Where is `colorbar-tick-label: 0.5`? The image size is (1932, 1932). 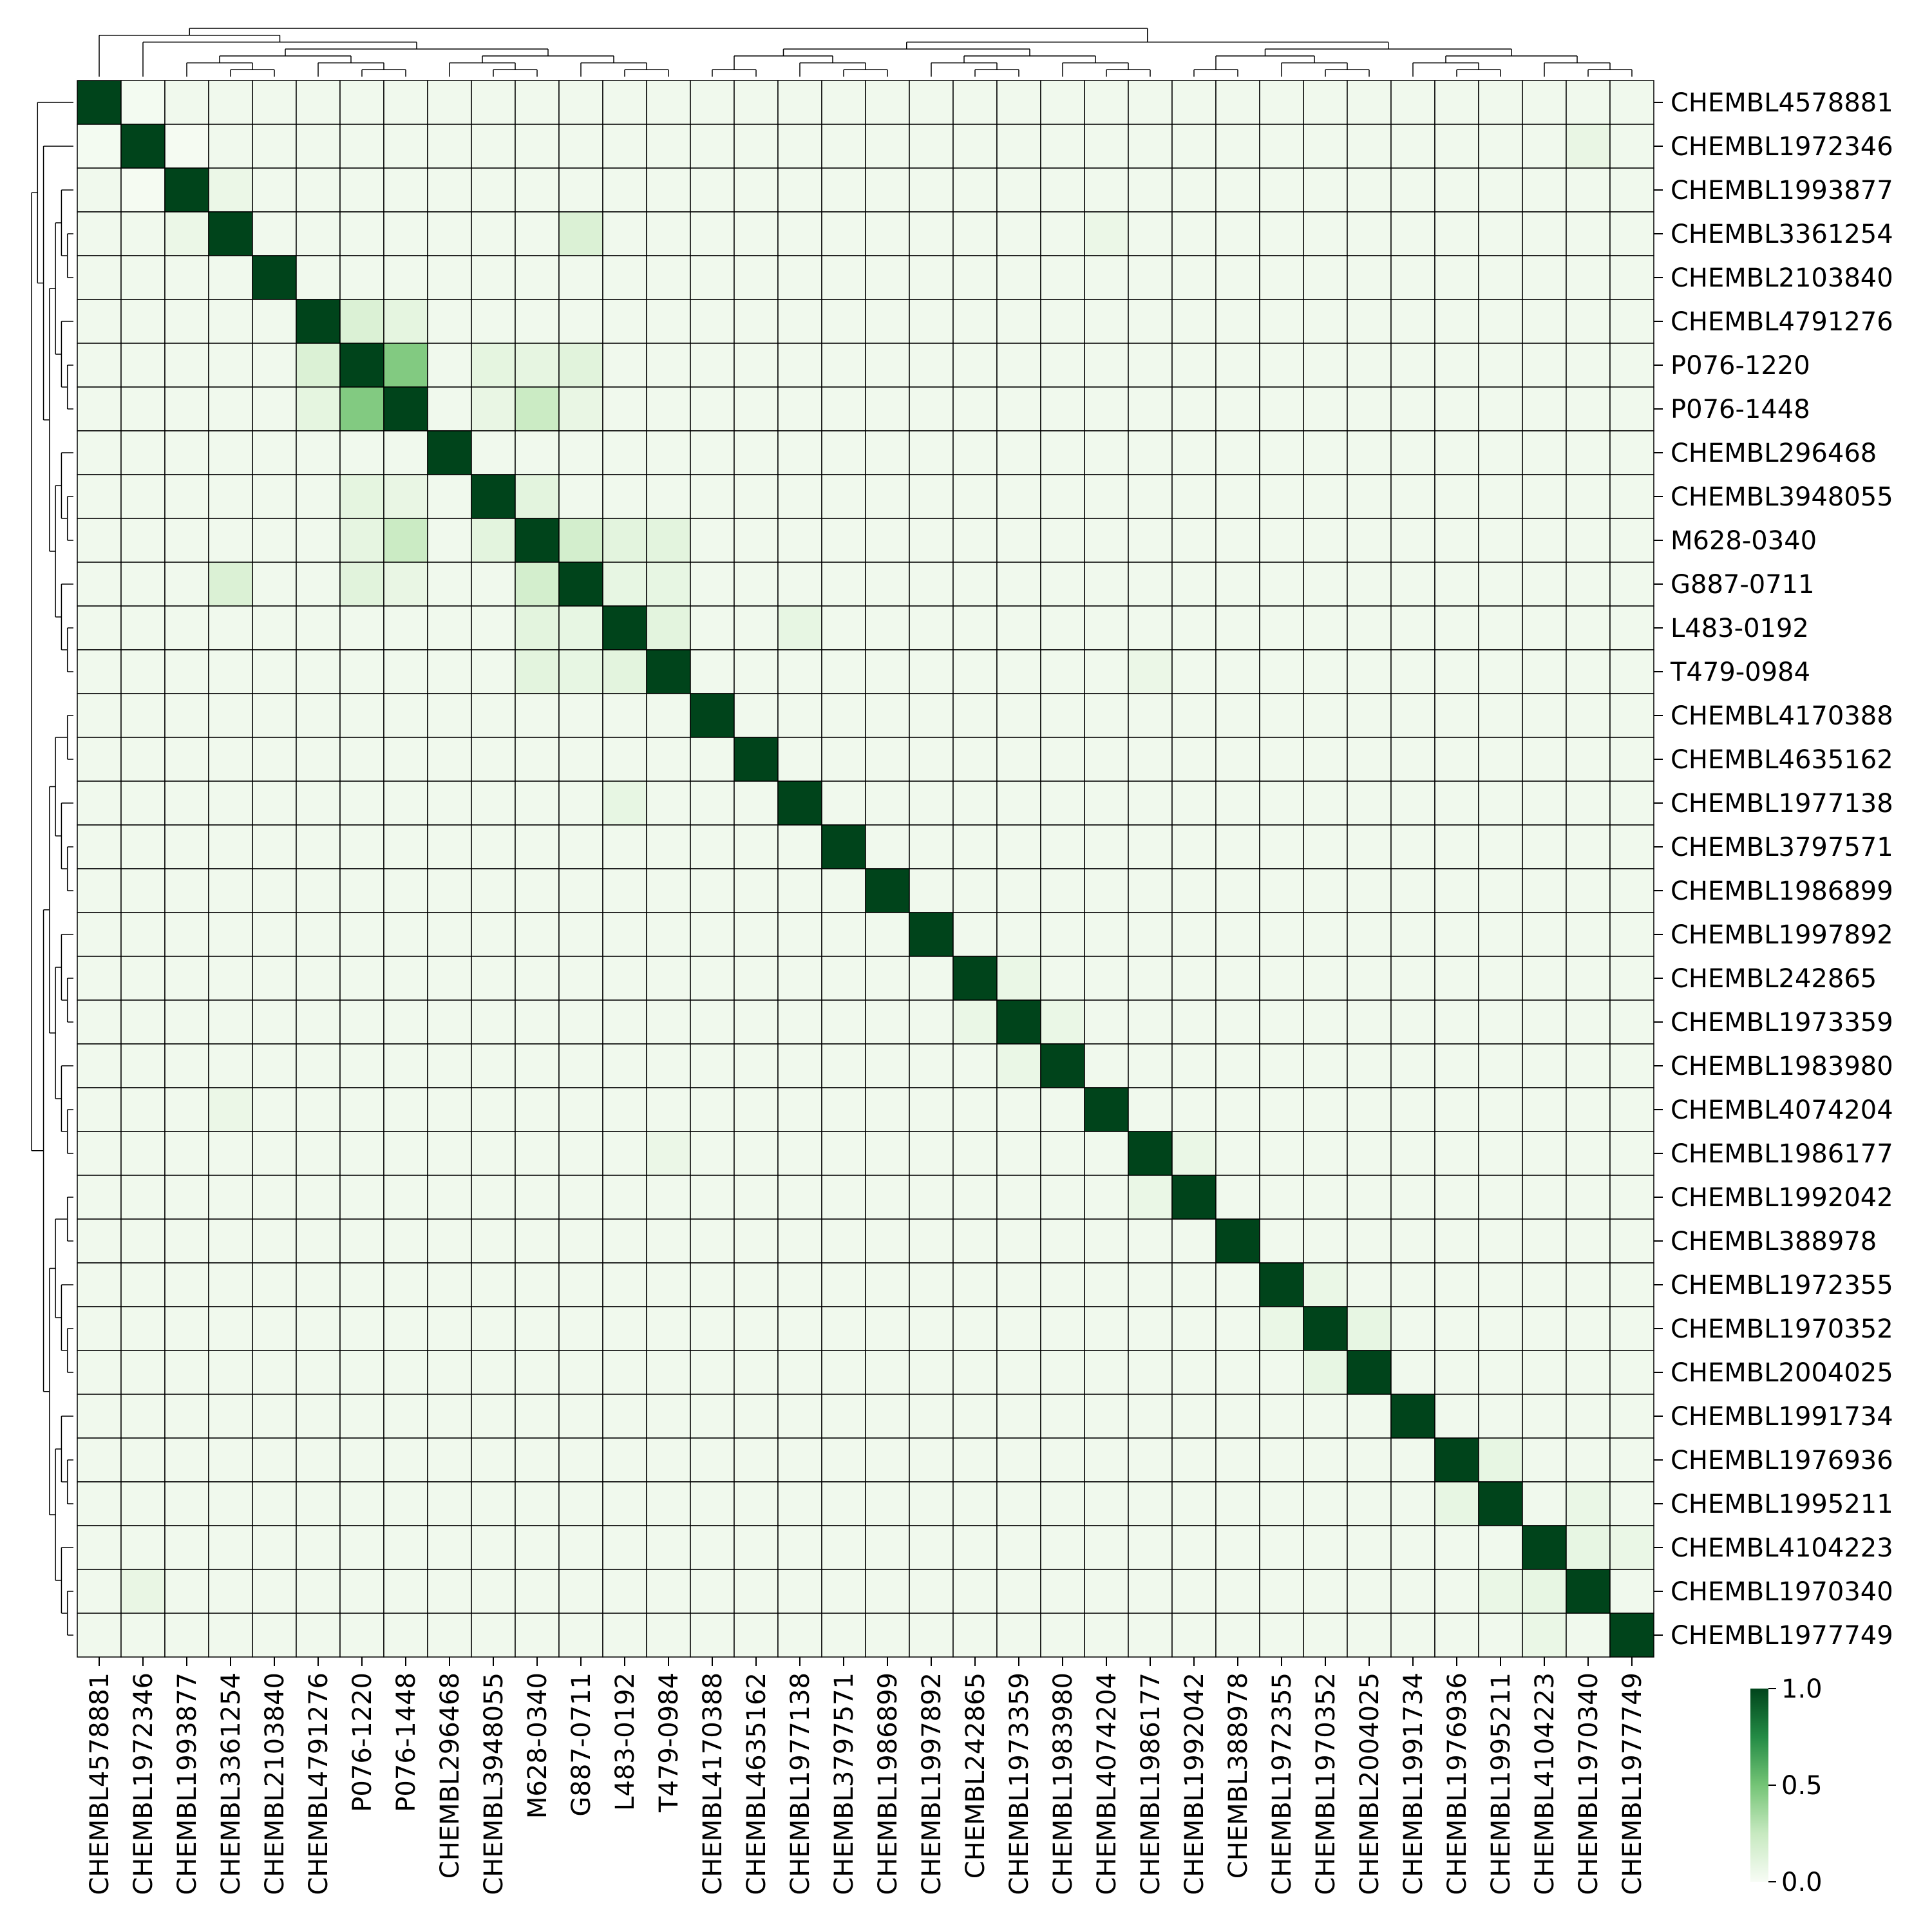 colorbar-tick-label: 0.5 is located at coordinates (1802, 1786).